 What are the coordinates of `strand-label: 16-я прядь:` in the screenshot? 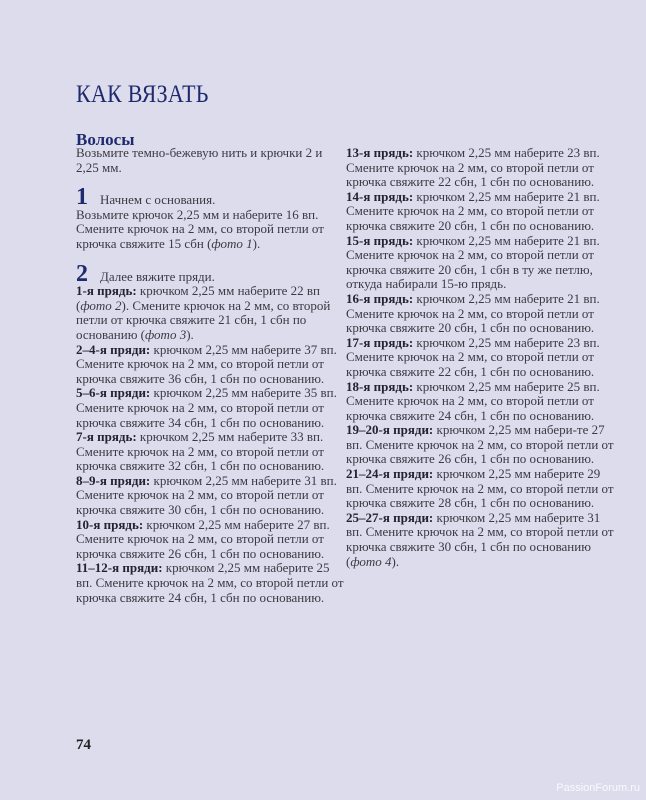 It's located at (380, 298).